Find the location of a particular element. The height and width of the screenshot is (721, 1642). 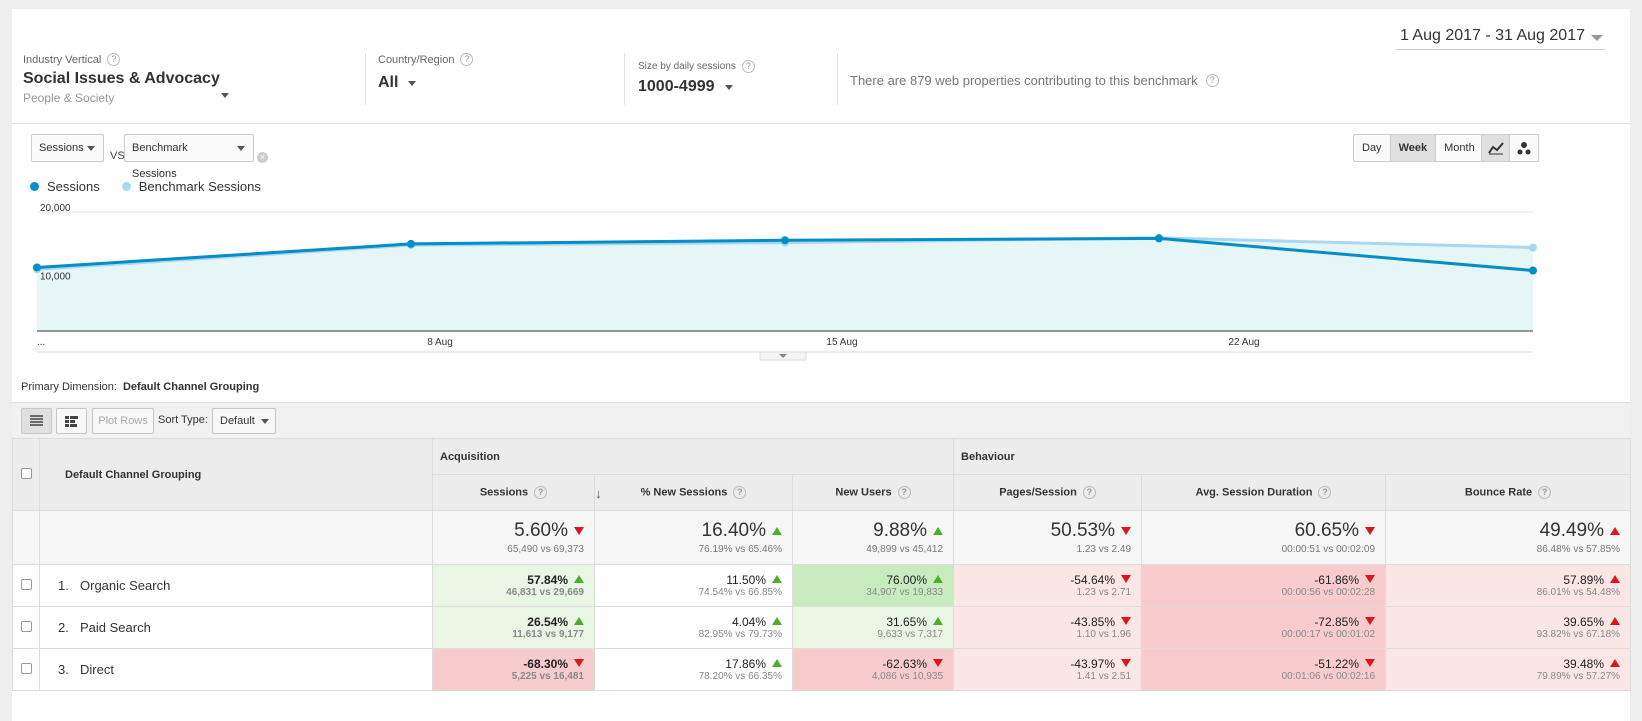

country-filter: Country/Region? All is located at coordinates (426, 72).